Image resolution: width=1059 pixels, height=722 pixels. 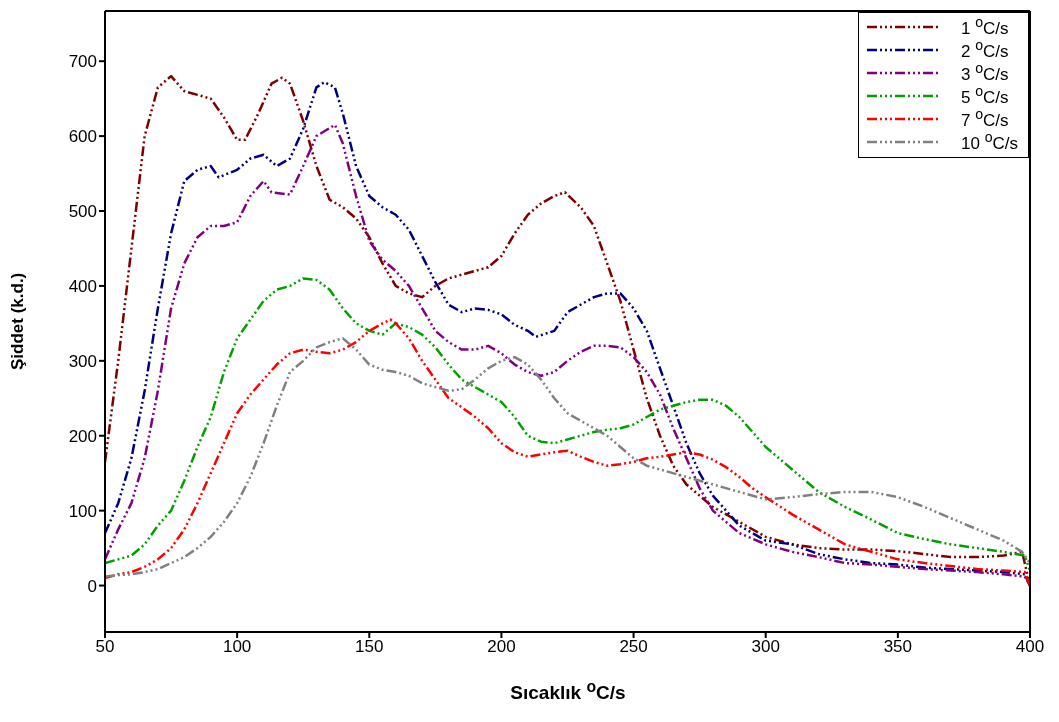 What do you see at coordinates (984, 95) in the screenshot?
I see `legend-label: 5 $^{o}$C/s` at bounding box center [984, 95].